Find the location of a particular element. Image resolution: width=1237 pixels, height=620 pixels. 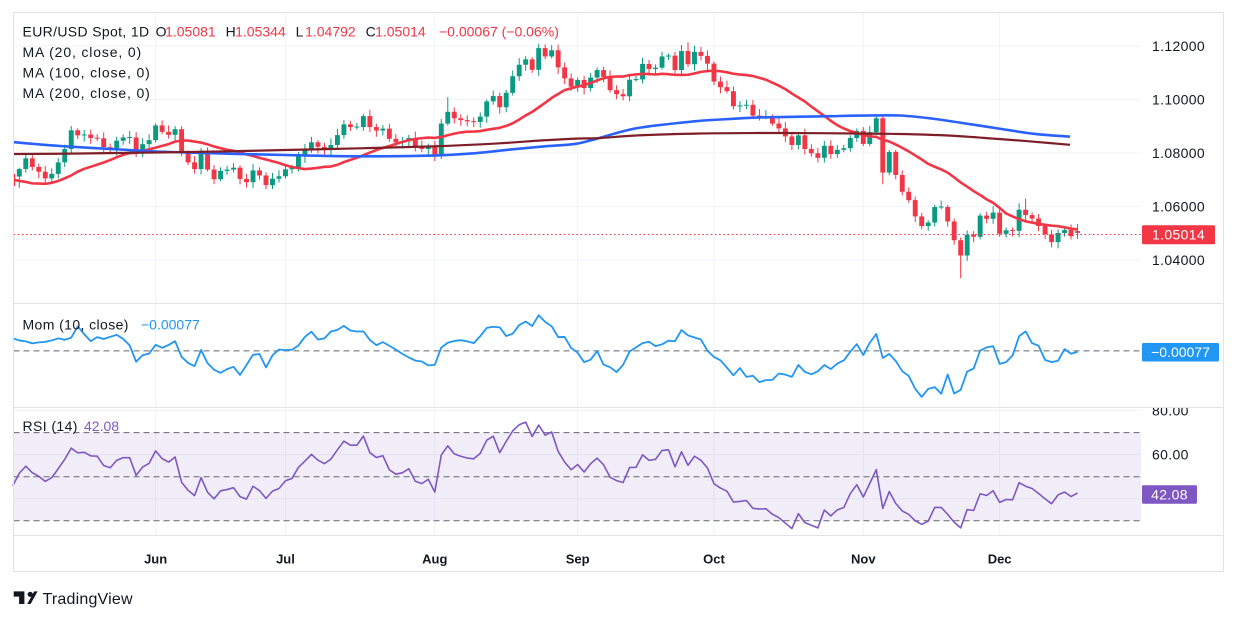

svg-text: L is located at coordinates (300, 31).